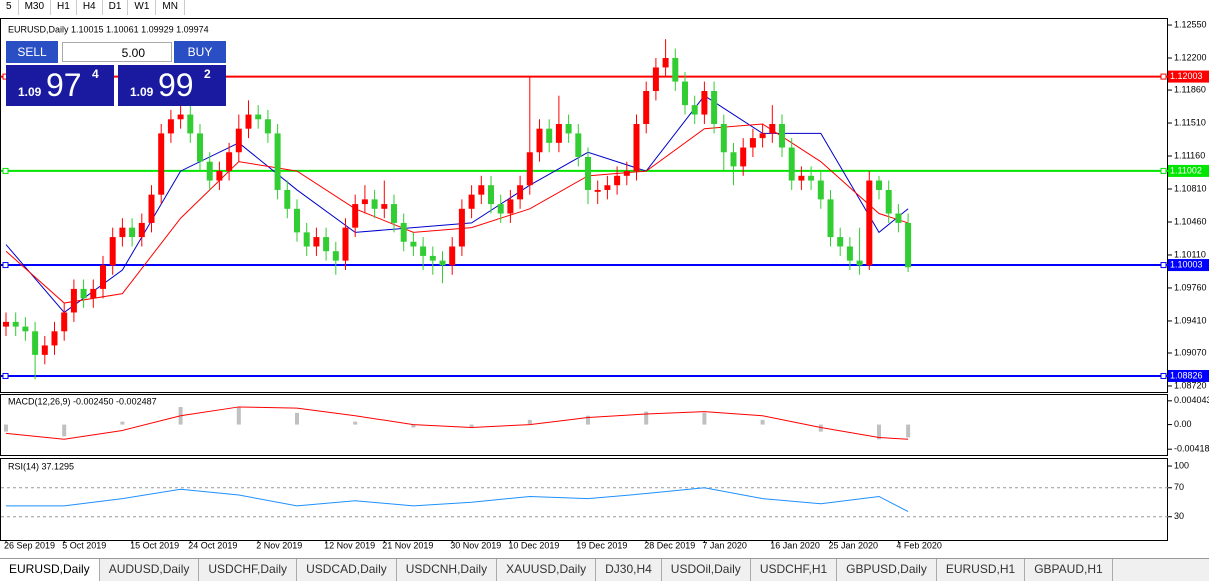 The image size is (1209, 581). Describe the element at coordinates (1191, 449) in the screenshot. I see `y-tick-label: -0.004187` at that location.